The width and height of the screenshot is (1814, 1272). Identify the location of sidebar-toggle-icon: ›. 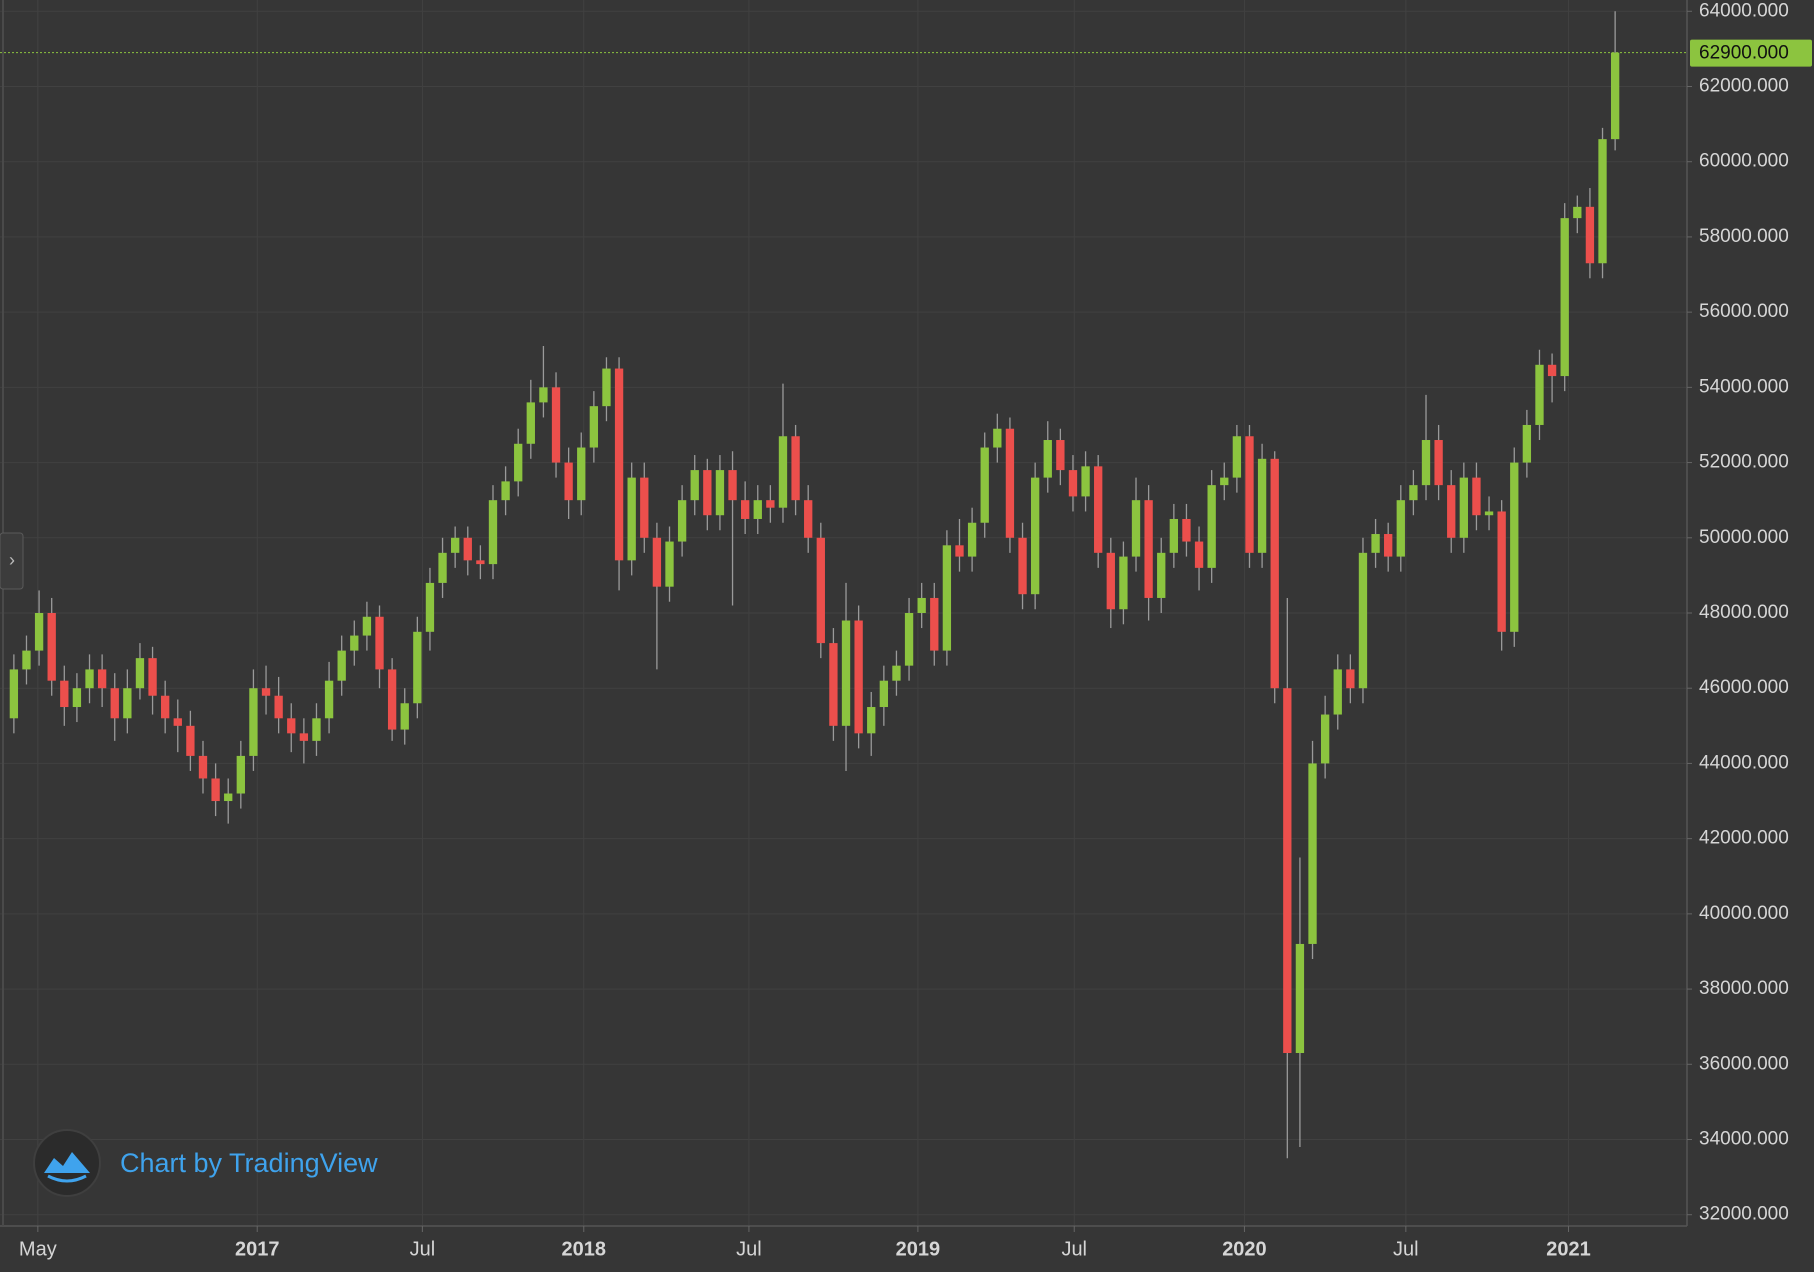
(12, 560).